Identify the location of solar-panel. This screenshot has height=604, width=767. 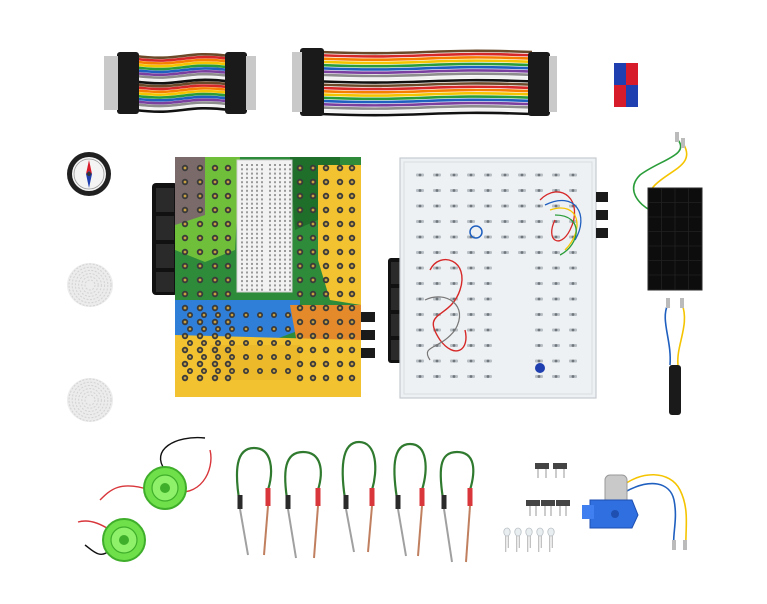
(668, 211).